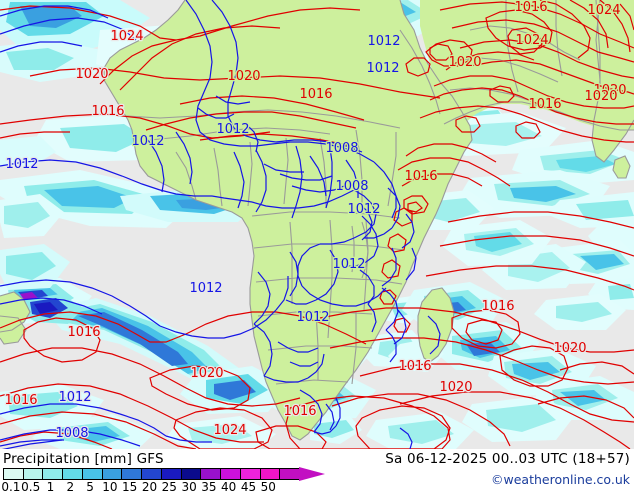 The height and width of the screenshot is (494, 634). I want to click on colorbar-tick-label: 0.5, so click(31, 487).